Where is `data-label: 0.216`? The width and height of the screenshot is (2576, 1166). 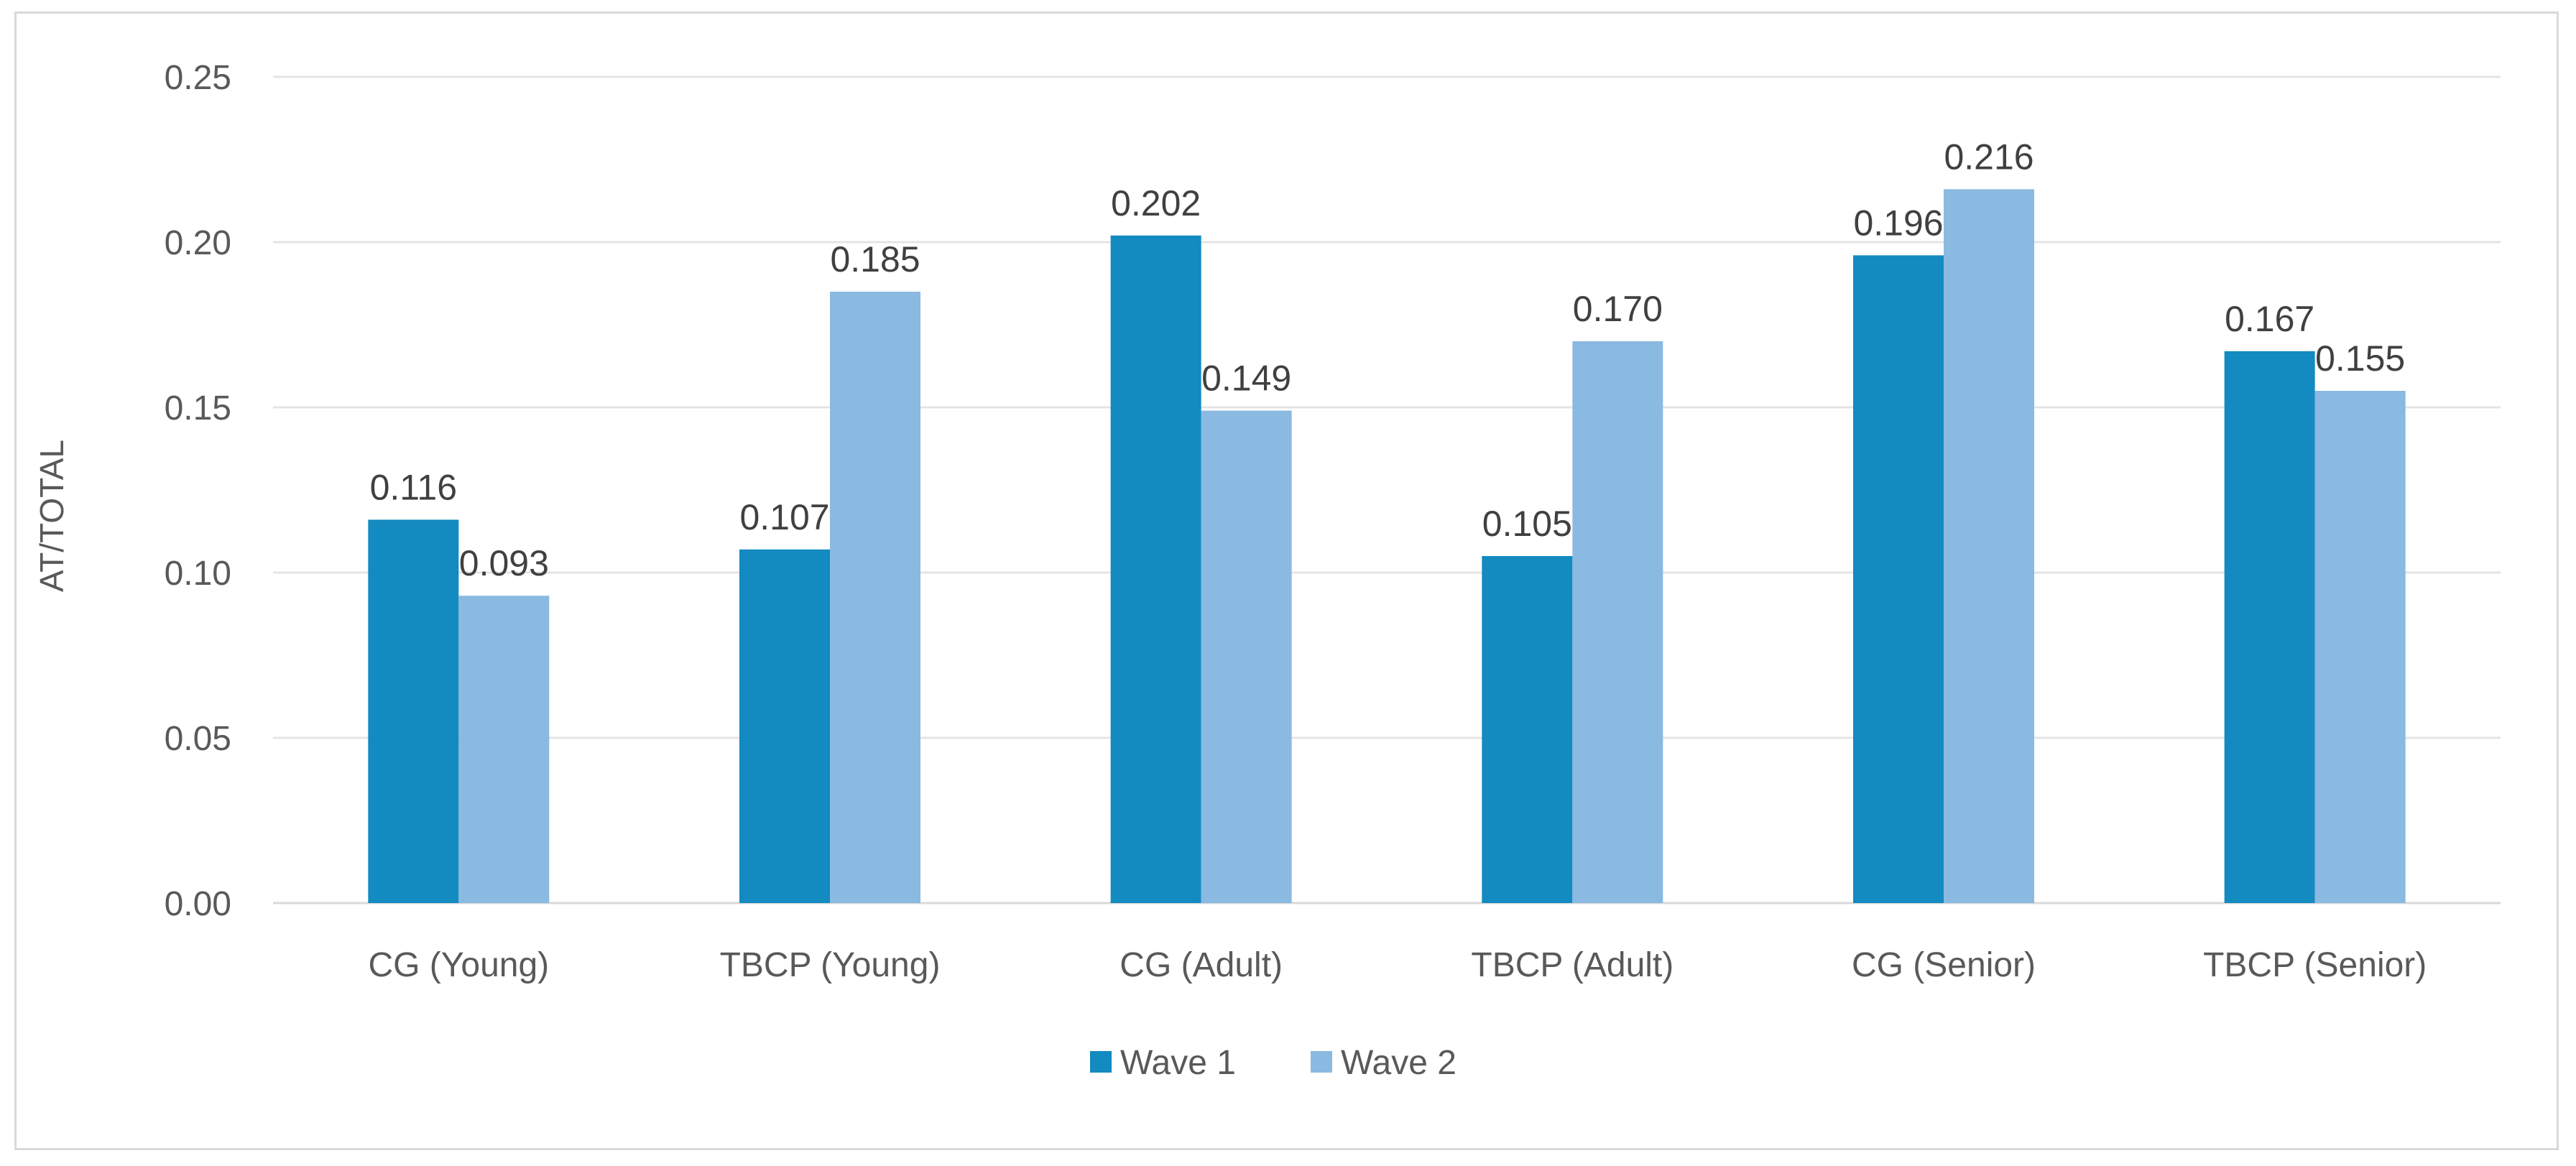
data-label: 0.216 is located at coordinates (1989, 157).